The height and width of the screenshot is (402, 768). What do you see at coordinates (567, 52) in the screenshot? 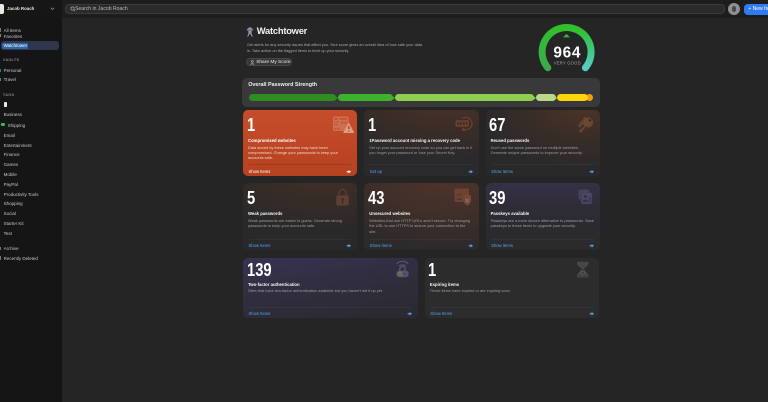
I see `svg-text: 964` at bounding box center [567, 52].